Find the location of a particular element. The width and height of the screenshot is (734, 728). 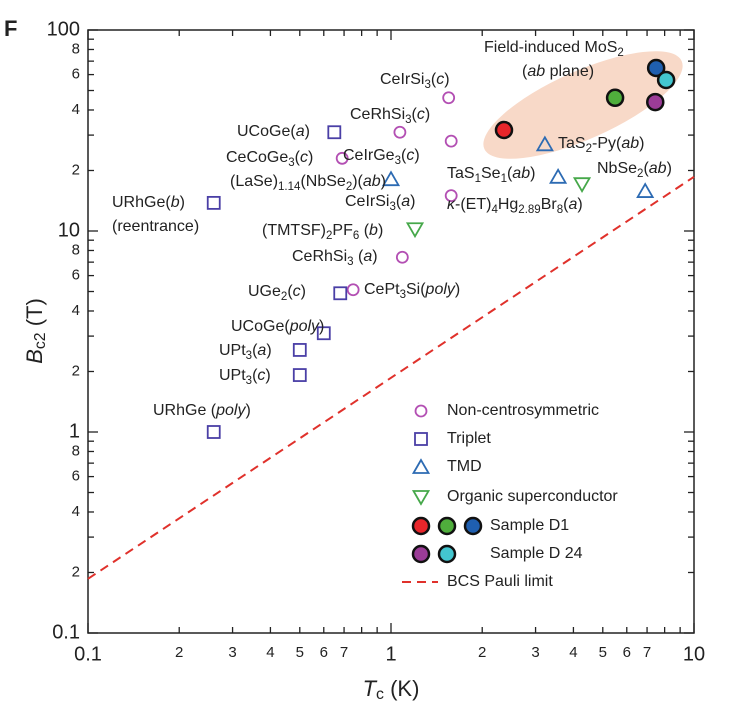

x-axis-label: Tc (K) is located at coordinates (391, 689).